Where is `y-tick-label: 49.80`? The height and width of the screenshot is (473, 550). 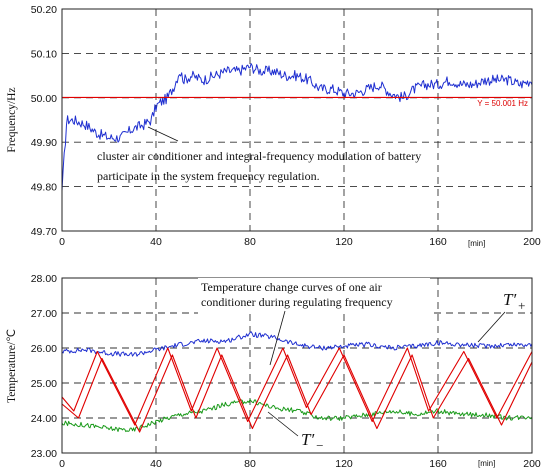
y-tick-label: 49.80 is located at coordinates (44, 188).